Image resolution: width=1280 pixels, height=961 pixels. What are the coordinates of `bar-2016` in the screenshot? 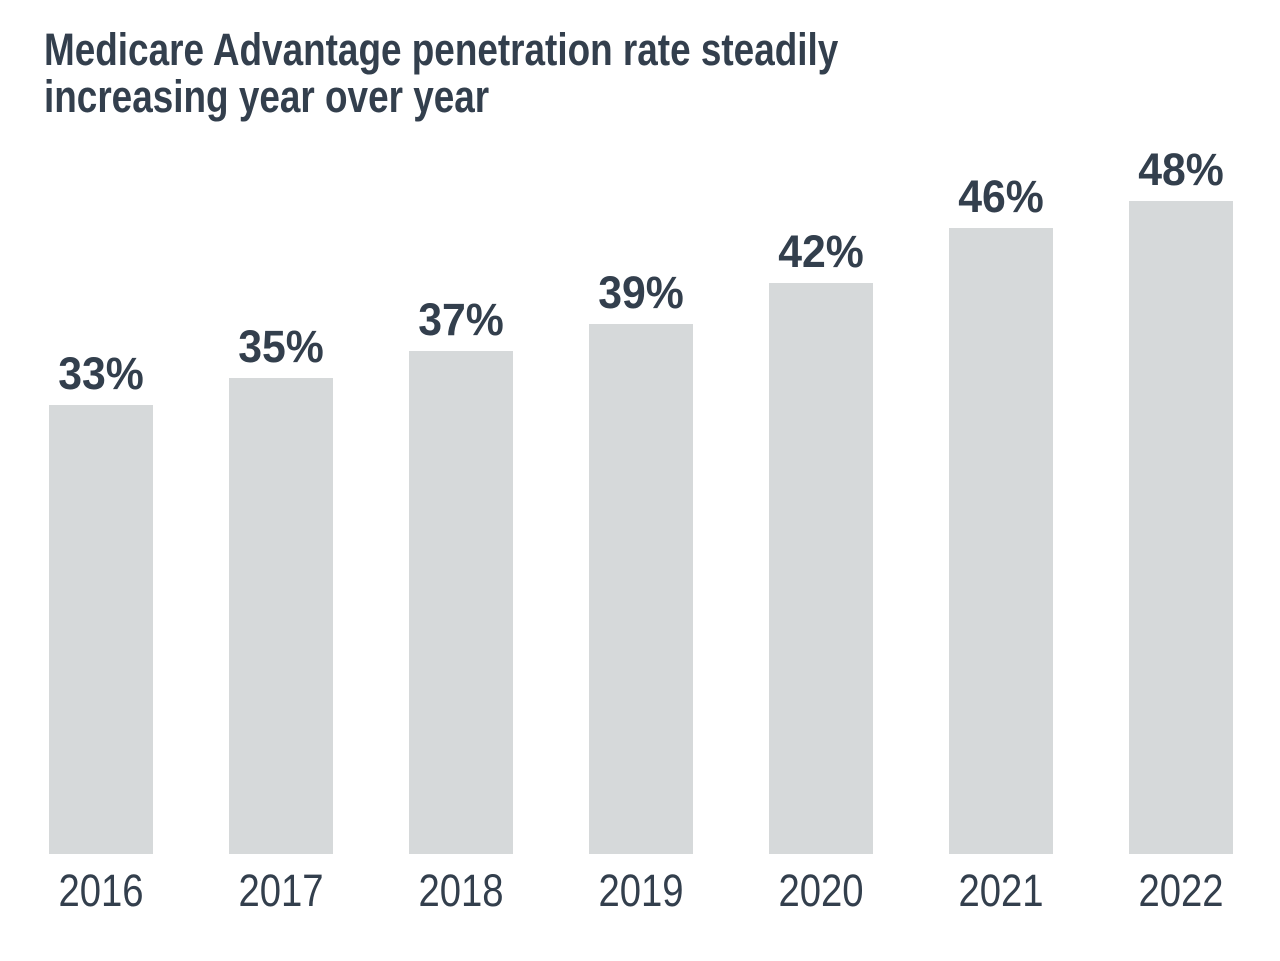 It's located at (101, 629).